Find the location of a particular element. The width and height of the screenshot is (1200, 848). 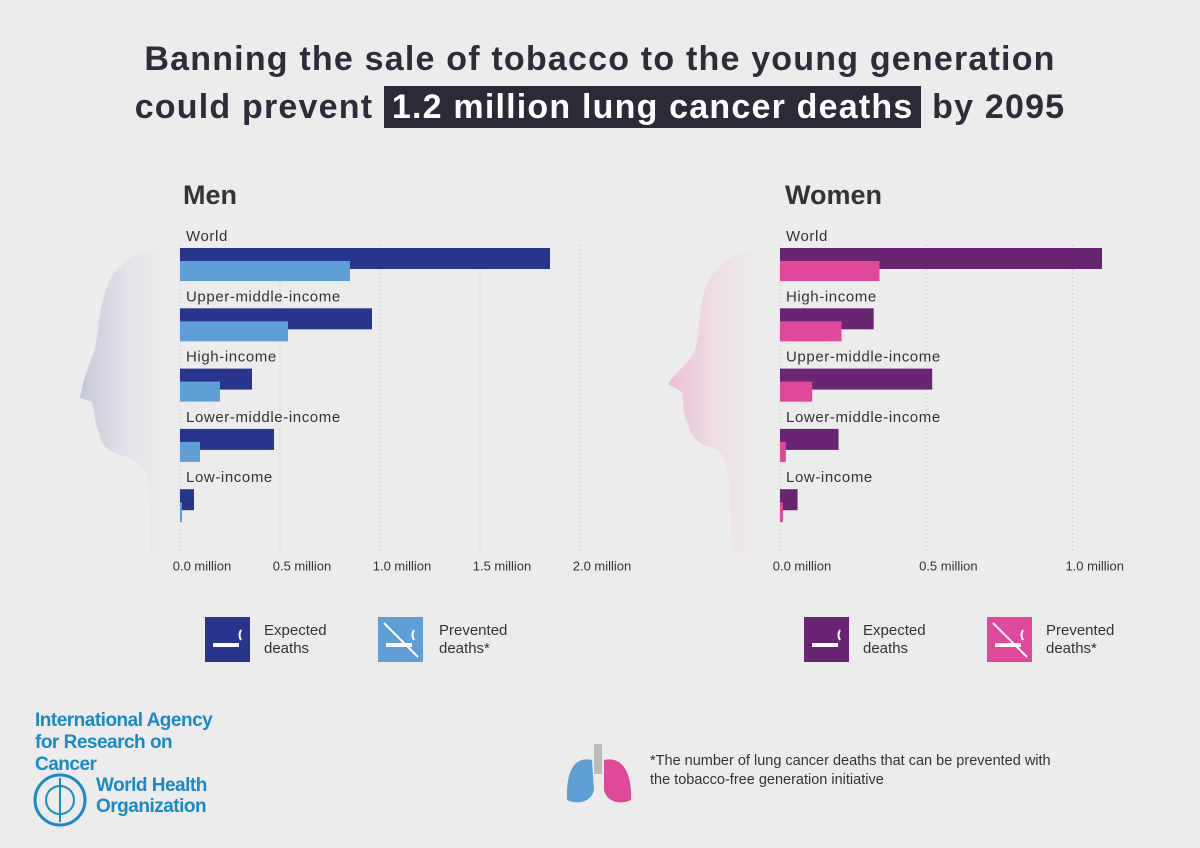

chart-title: Women is located at coordinates (833, 195).